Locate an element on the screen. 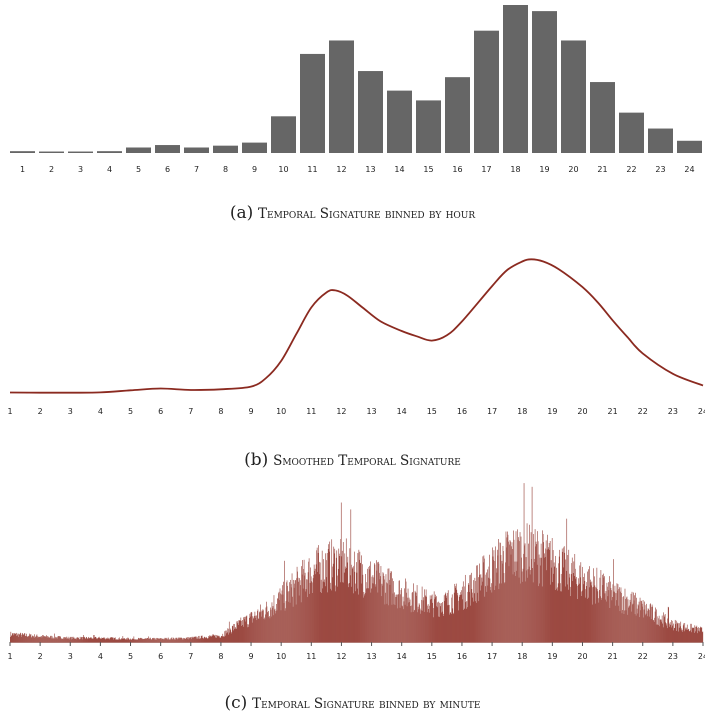 The image size is (705, 715). tick-label-9: 9 is located at coordinates (254, 169).